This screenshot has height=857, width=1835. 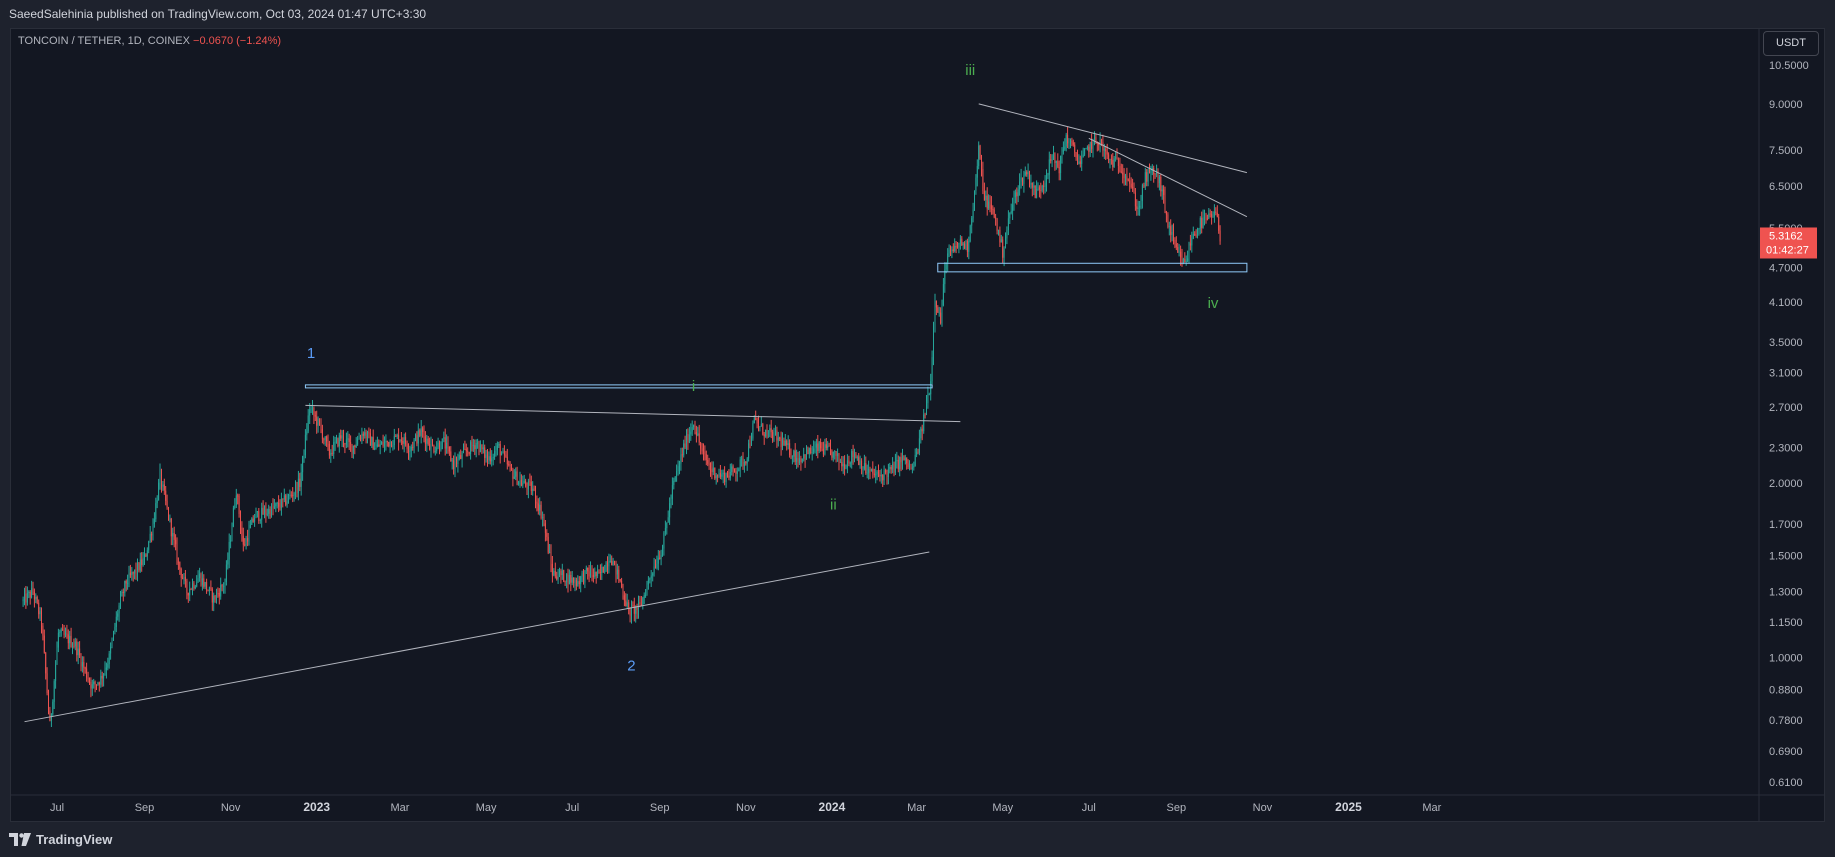 What do you see at coordinates (631, 665) in the screenshot?
I see `wave-label-2: 2` at bounding box center [631, 665].